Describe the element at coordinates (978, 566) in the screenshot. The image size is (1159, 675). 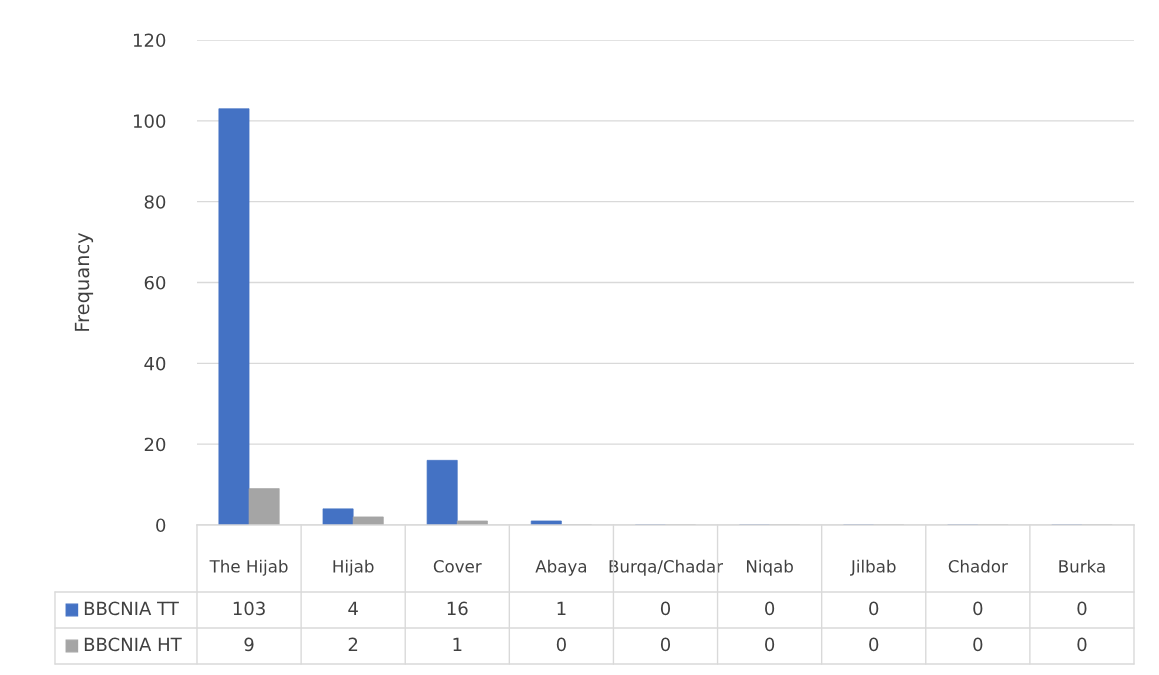
I see `x-tick-label: Chador` at that location.